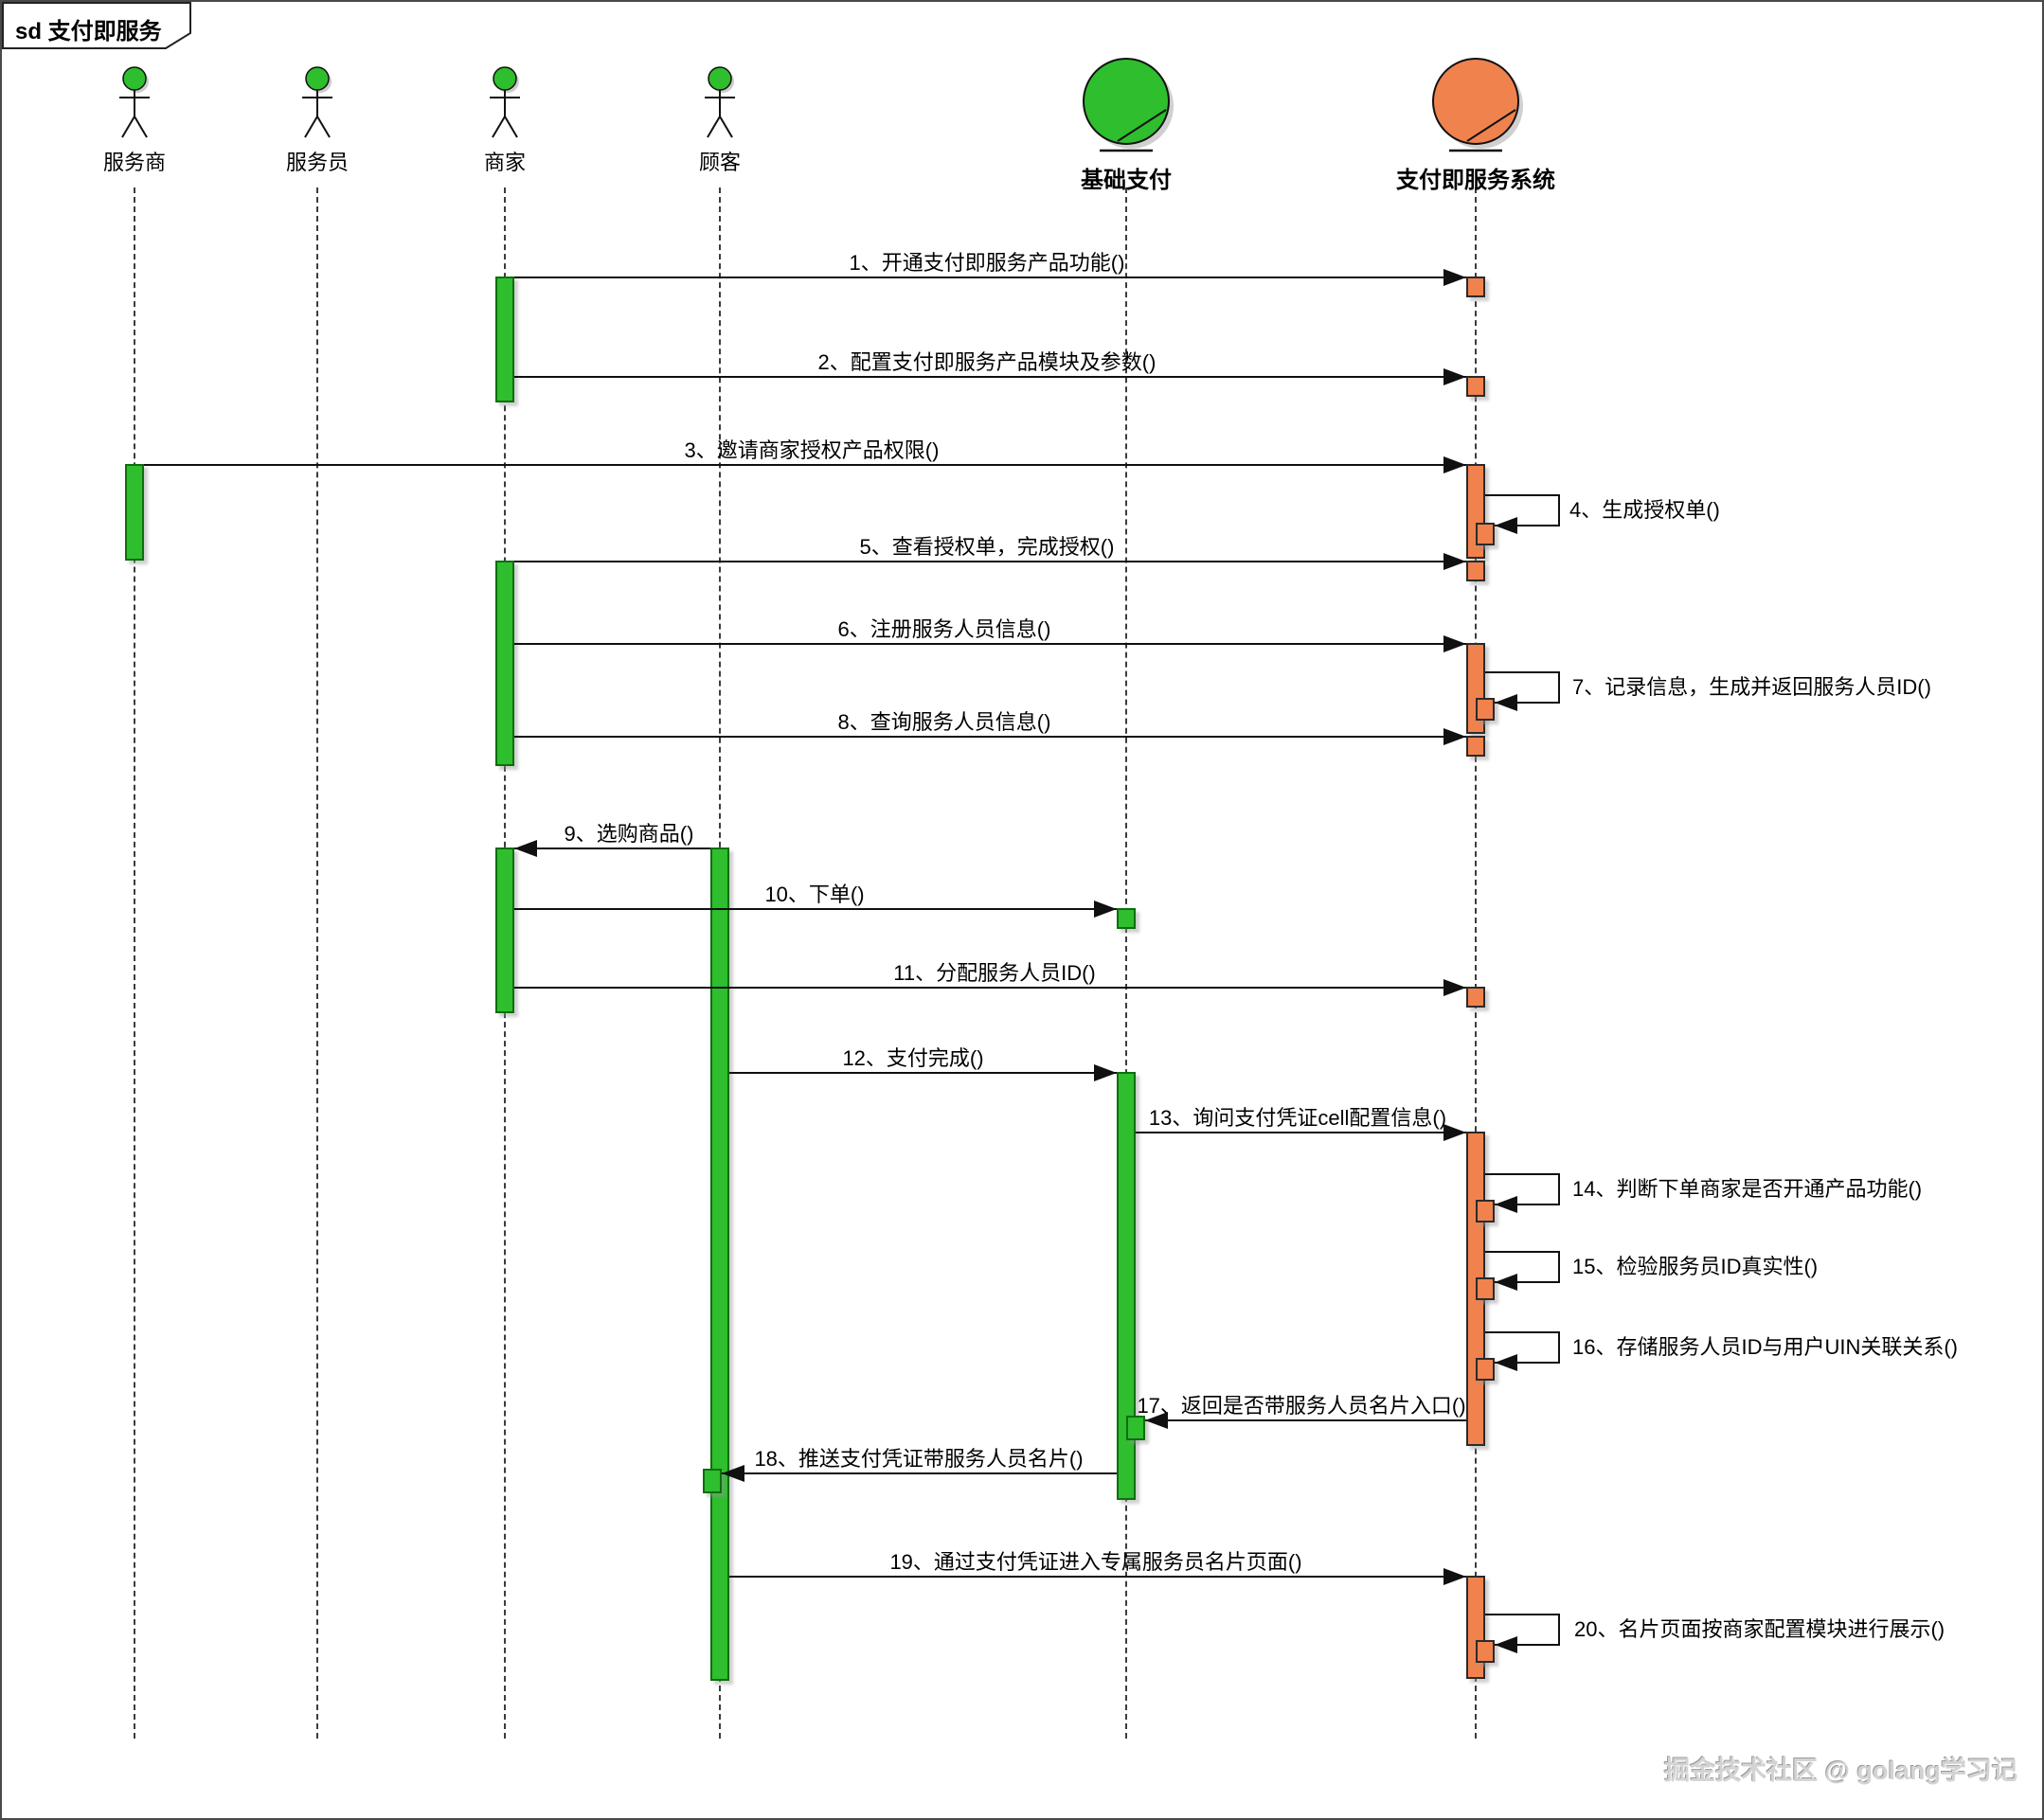 The height and width of the screenshot is (1820, 2044). I want to click on message-9-line, so click(612, 848).